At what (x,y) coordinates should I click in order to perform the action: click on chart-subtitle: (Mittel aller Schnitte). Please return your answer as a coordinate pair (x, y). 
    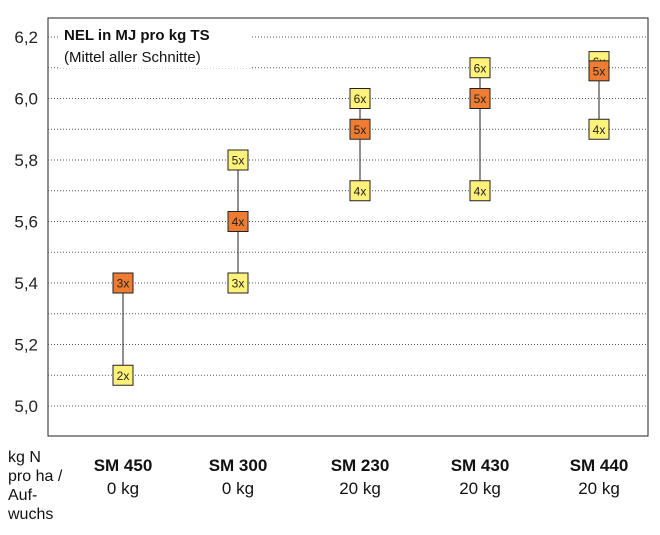
    Looking at the image, I should click on (132, 57).